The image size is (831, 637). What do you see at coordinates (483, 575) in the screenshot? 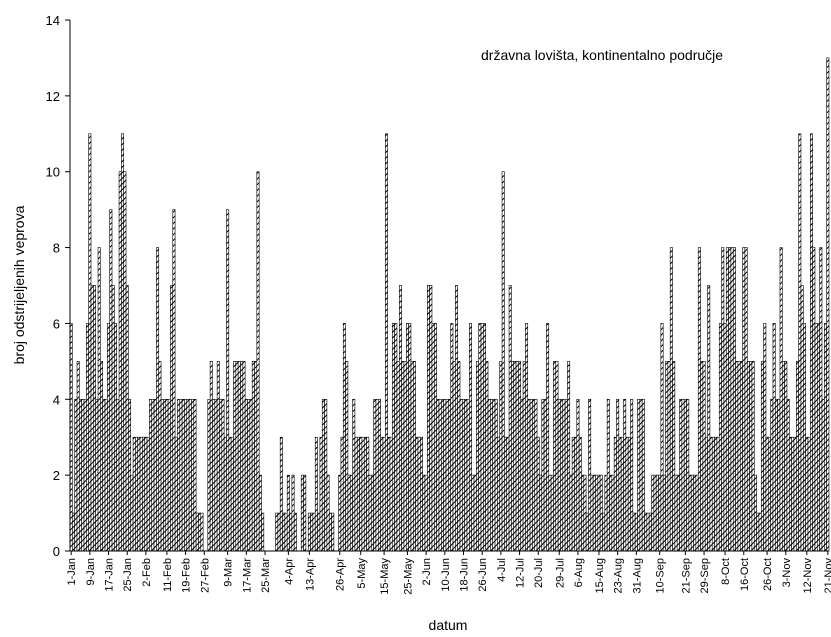
I see `x-tick-label: 26-Jun` at bounding box center [483, 575].